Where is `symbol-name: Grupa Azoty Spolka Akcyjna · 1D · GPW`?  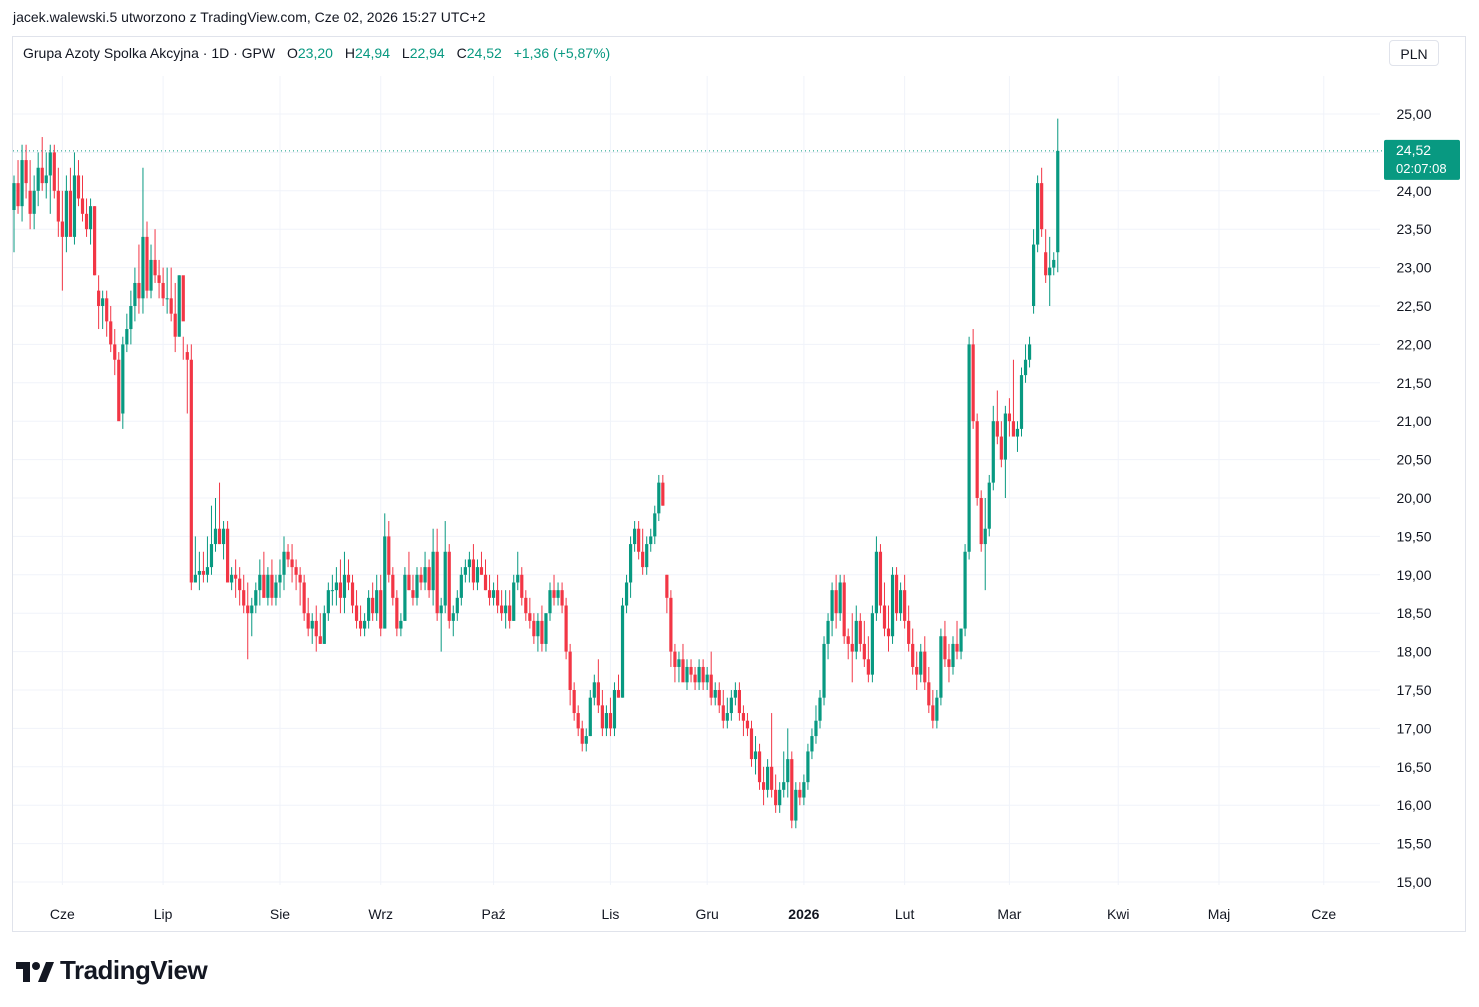 symbol-name: Grupa Azoty Spolka Akcyjna · 1D · GPW is located at coordinates (149, 53).